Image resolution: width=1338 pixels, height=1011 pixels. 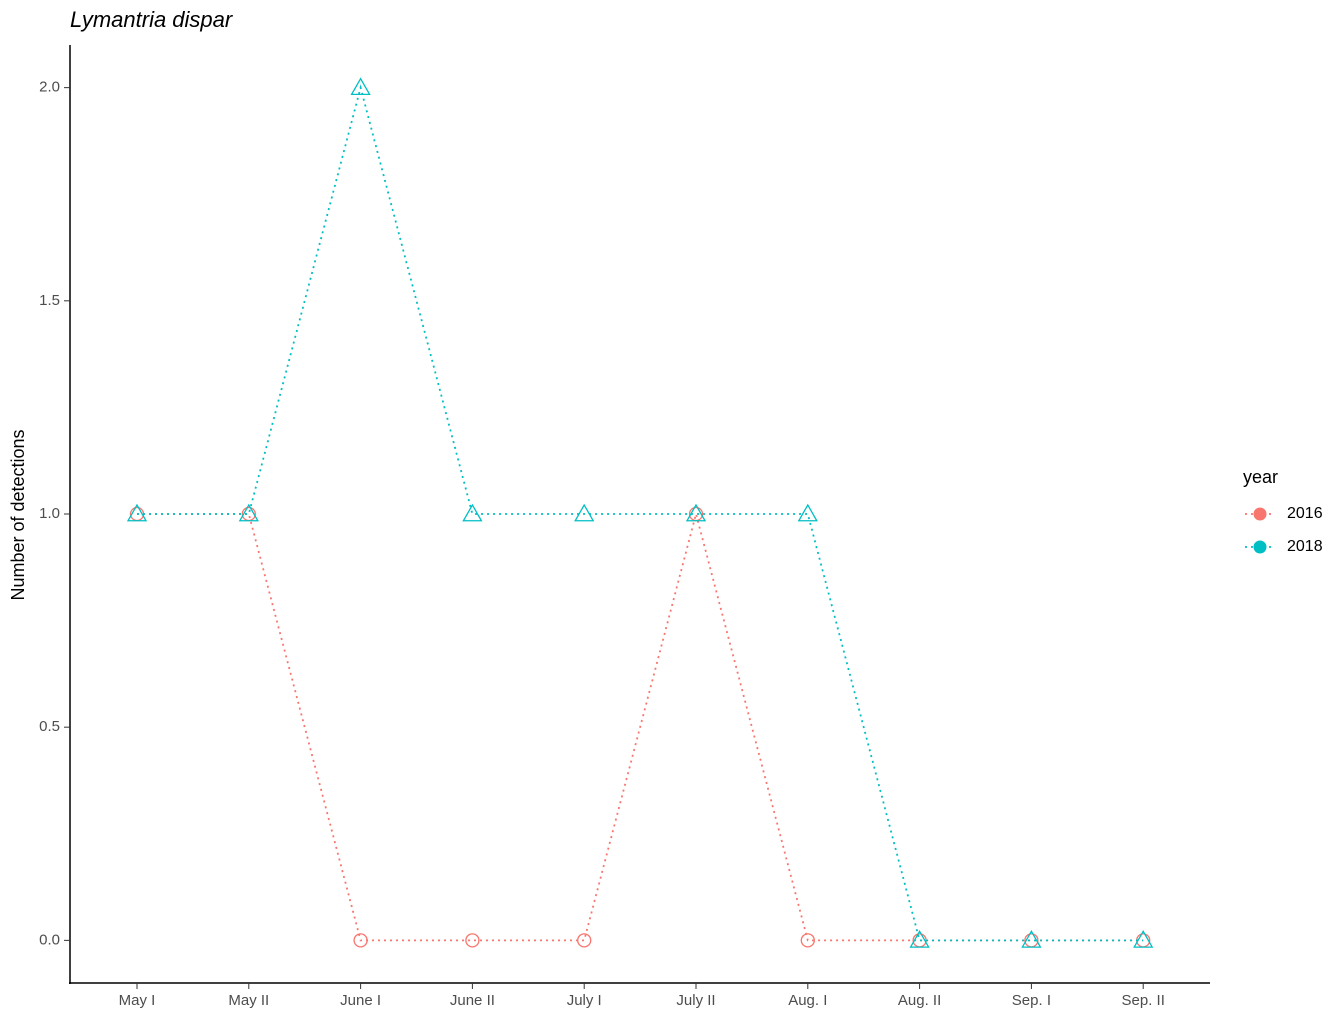 I want to click on x-tick-label: June I, so click(x=360, y=1000).